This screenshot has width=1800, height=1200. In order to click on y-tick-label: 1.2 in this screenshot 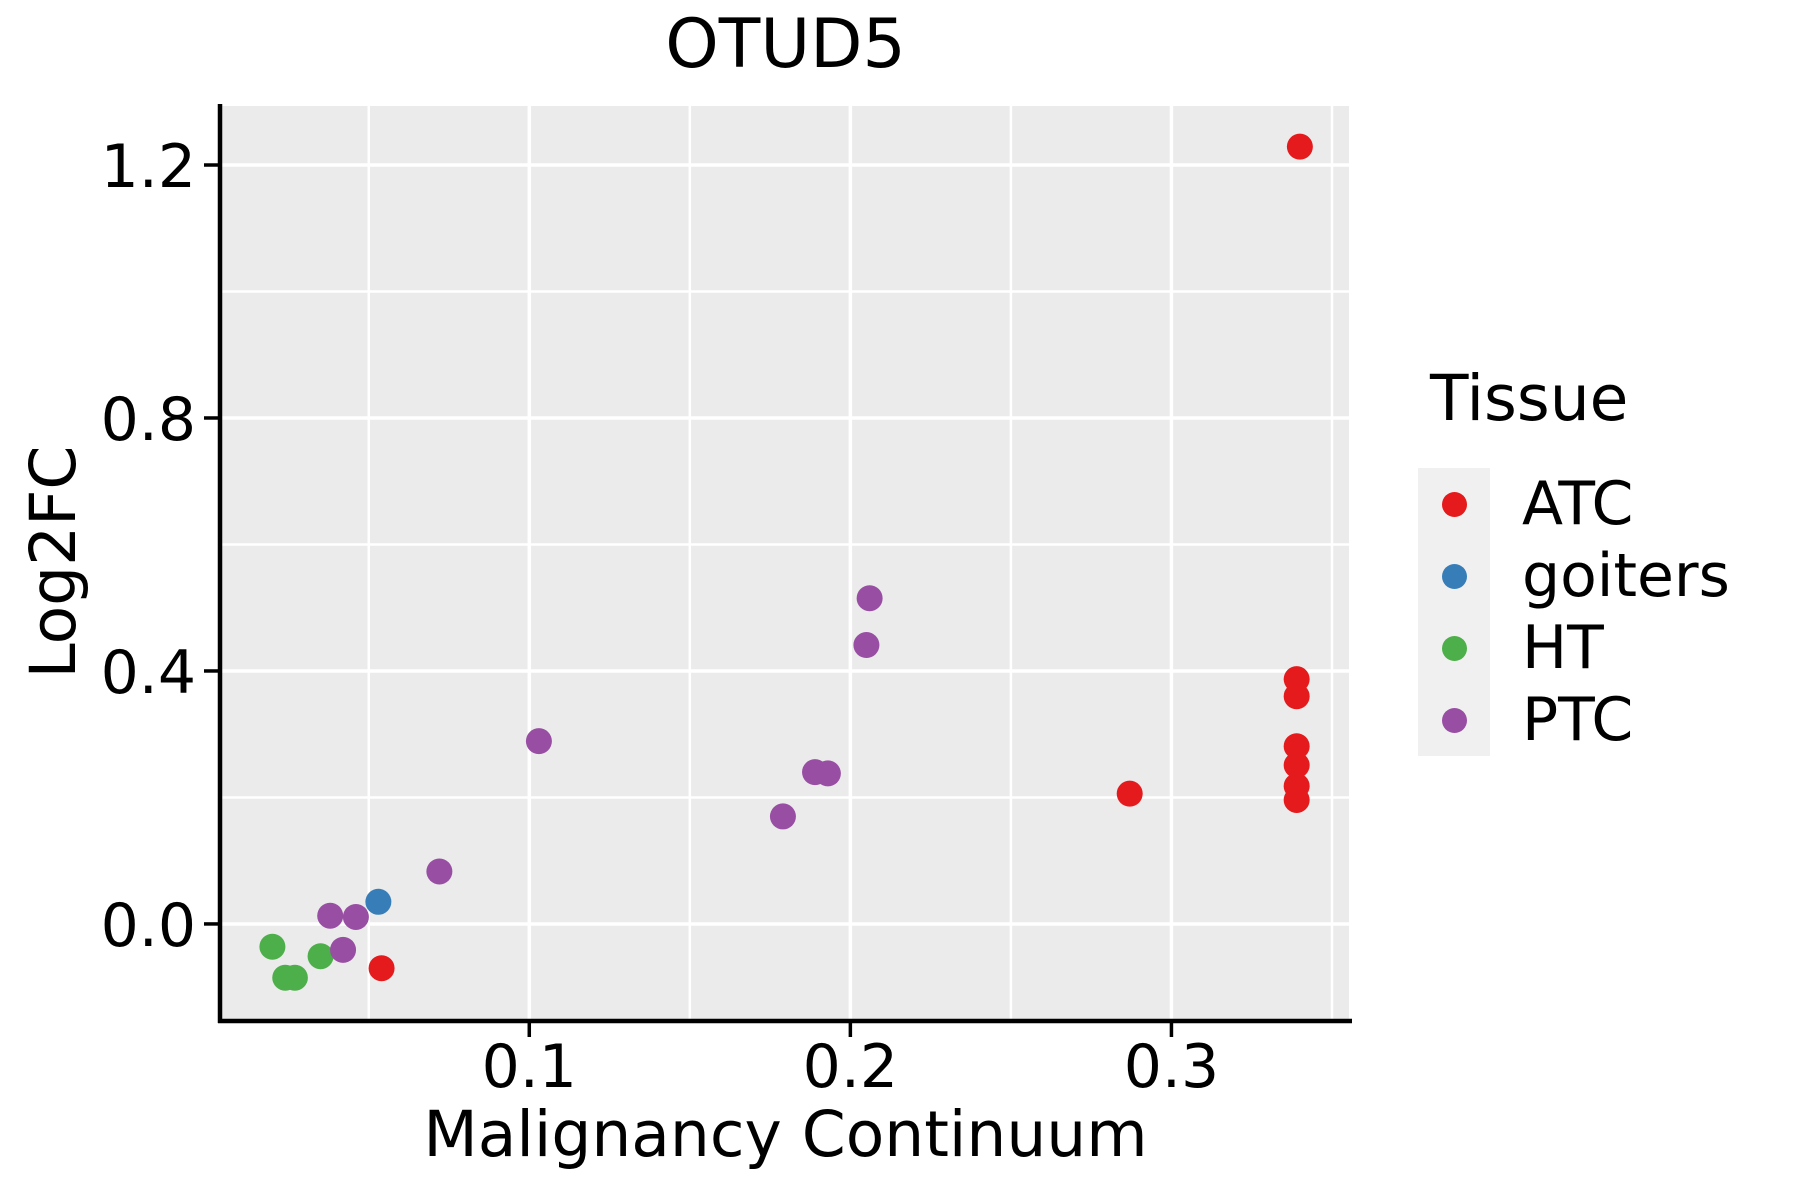, I will do `click(148, 167)`.